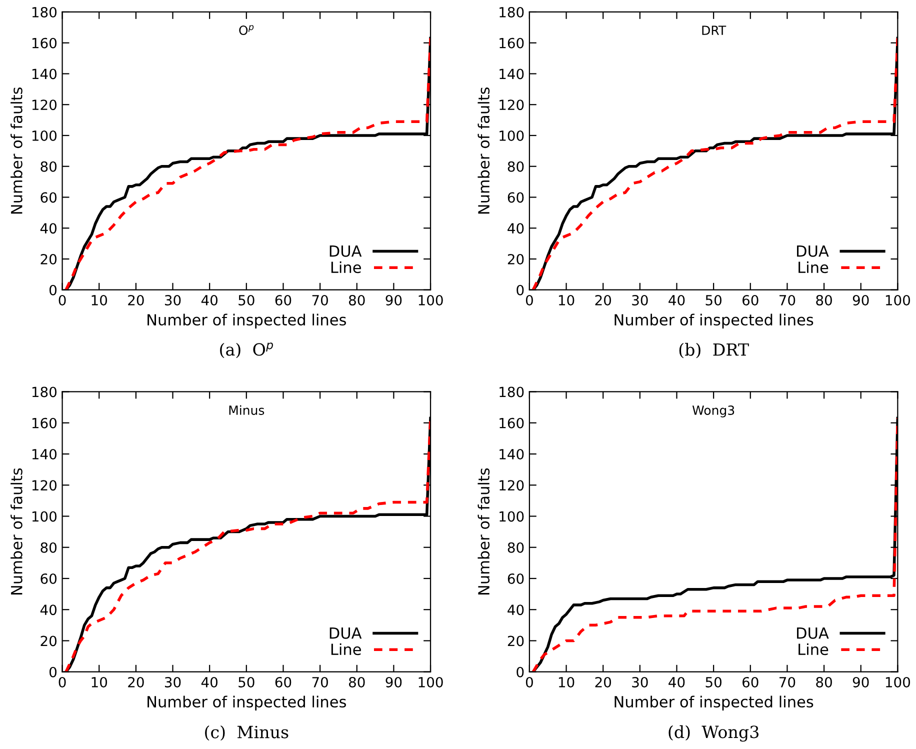  I want to click on text: O$^{p}$, so click(246, 30).